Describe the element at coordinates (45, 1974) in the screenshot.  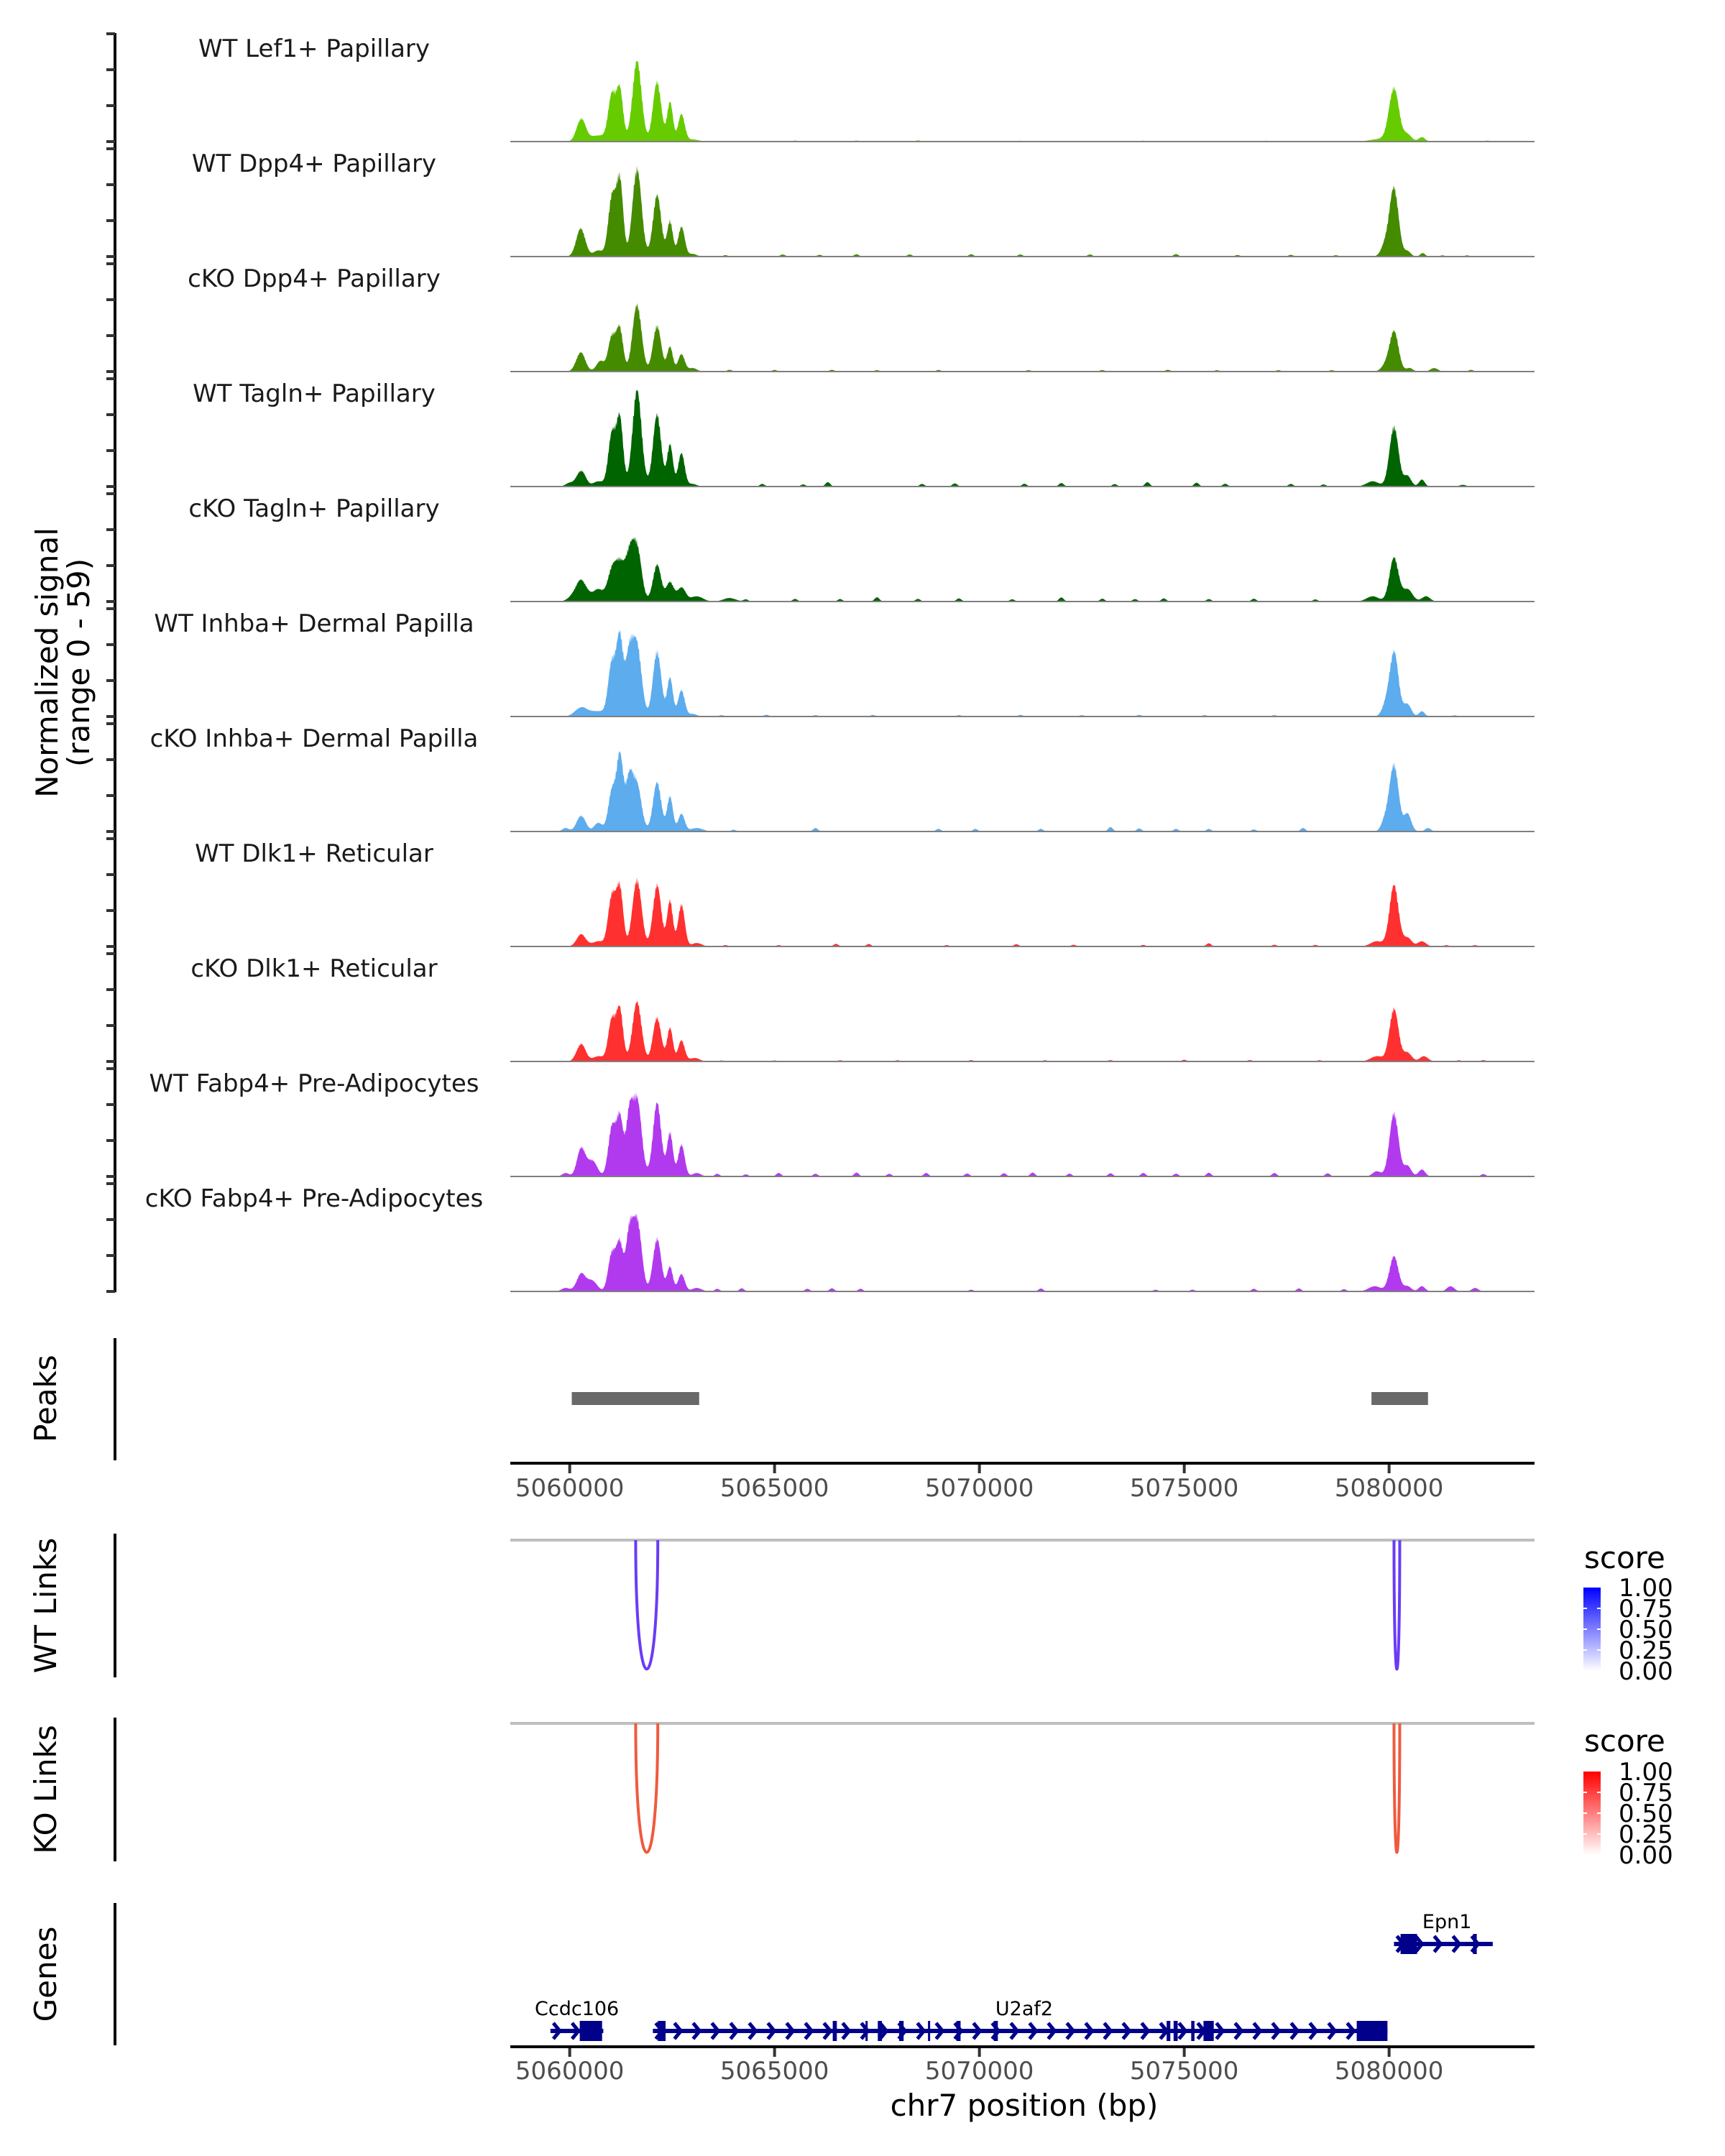
I see `genes-track-label: Genes` at that location.